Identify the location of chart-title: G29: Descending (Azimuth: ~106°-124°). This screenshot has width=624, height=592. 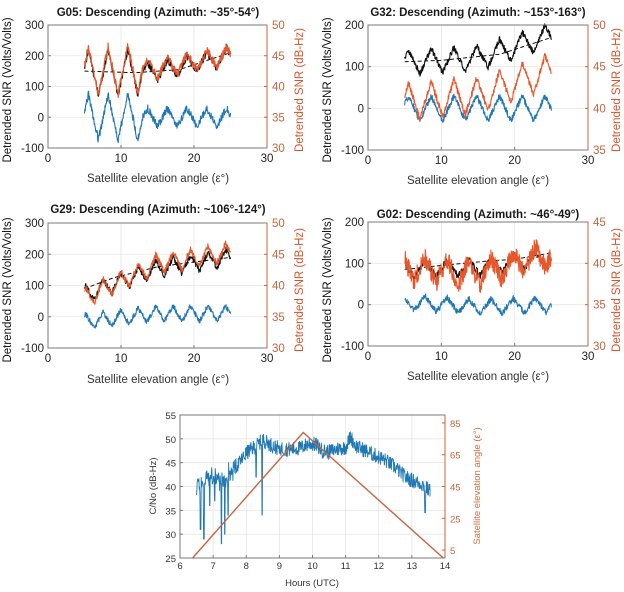
(157, 210).